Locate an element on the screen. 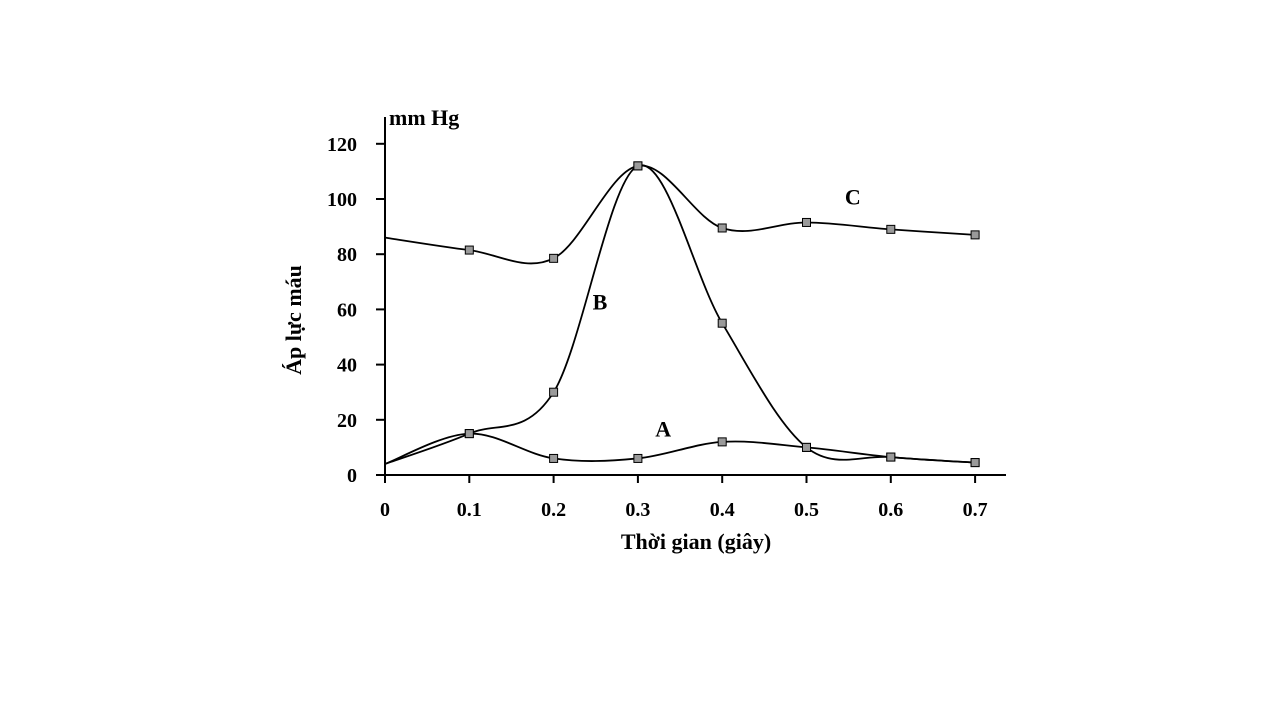 The width and height of the screenshot is (1280, 720). x-tick-label: 0.5 is located at coordinates (806, 510).